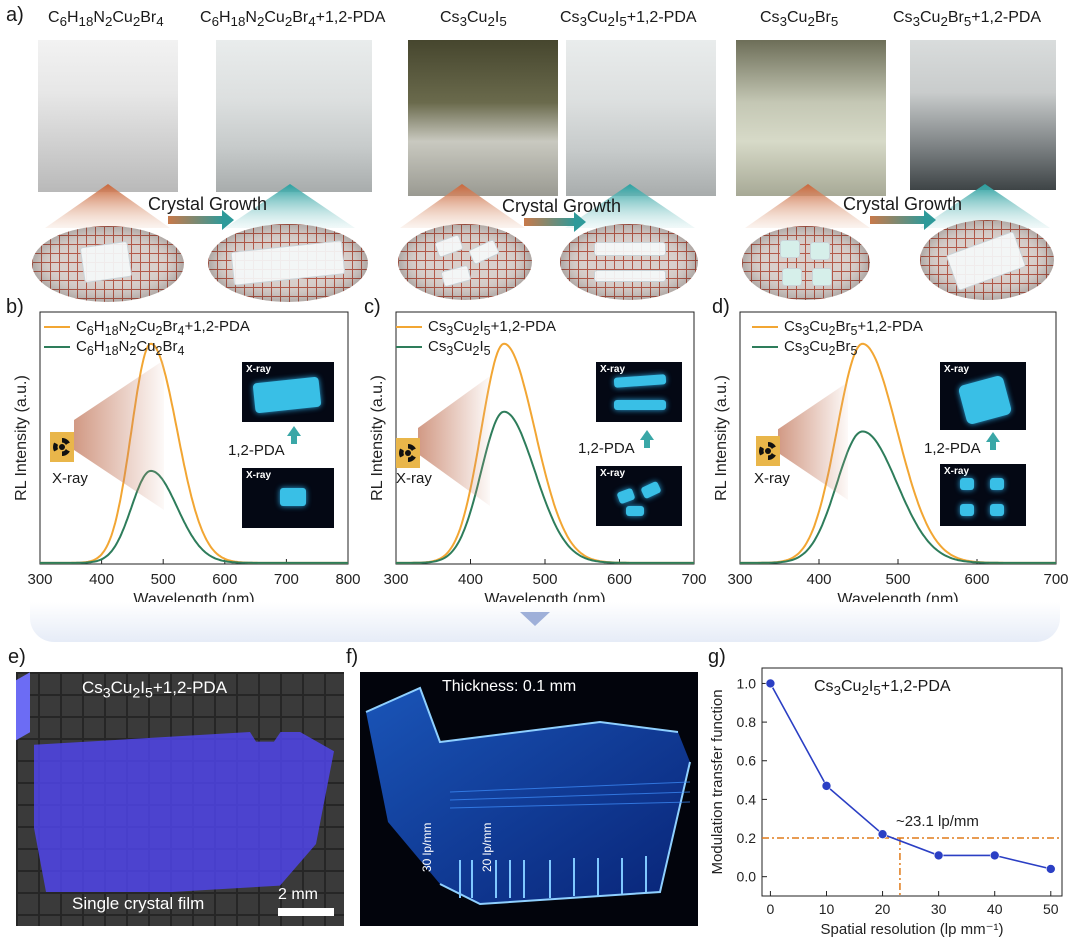 The image size is (1080, 945). I want to click on y-tick-label: 0.8, so click(747, 722).